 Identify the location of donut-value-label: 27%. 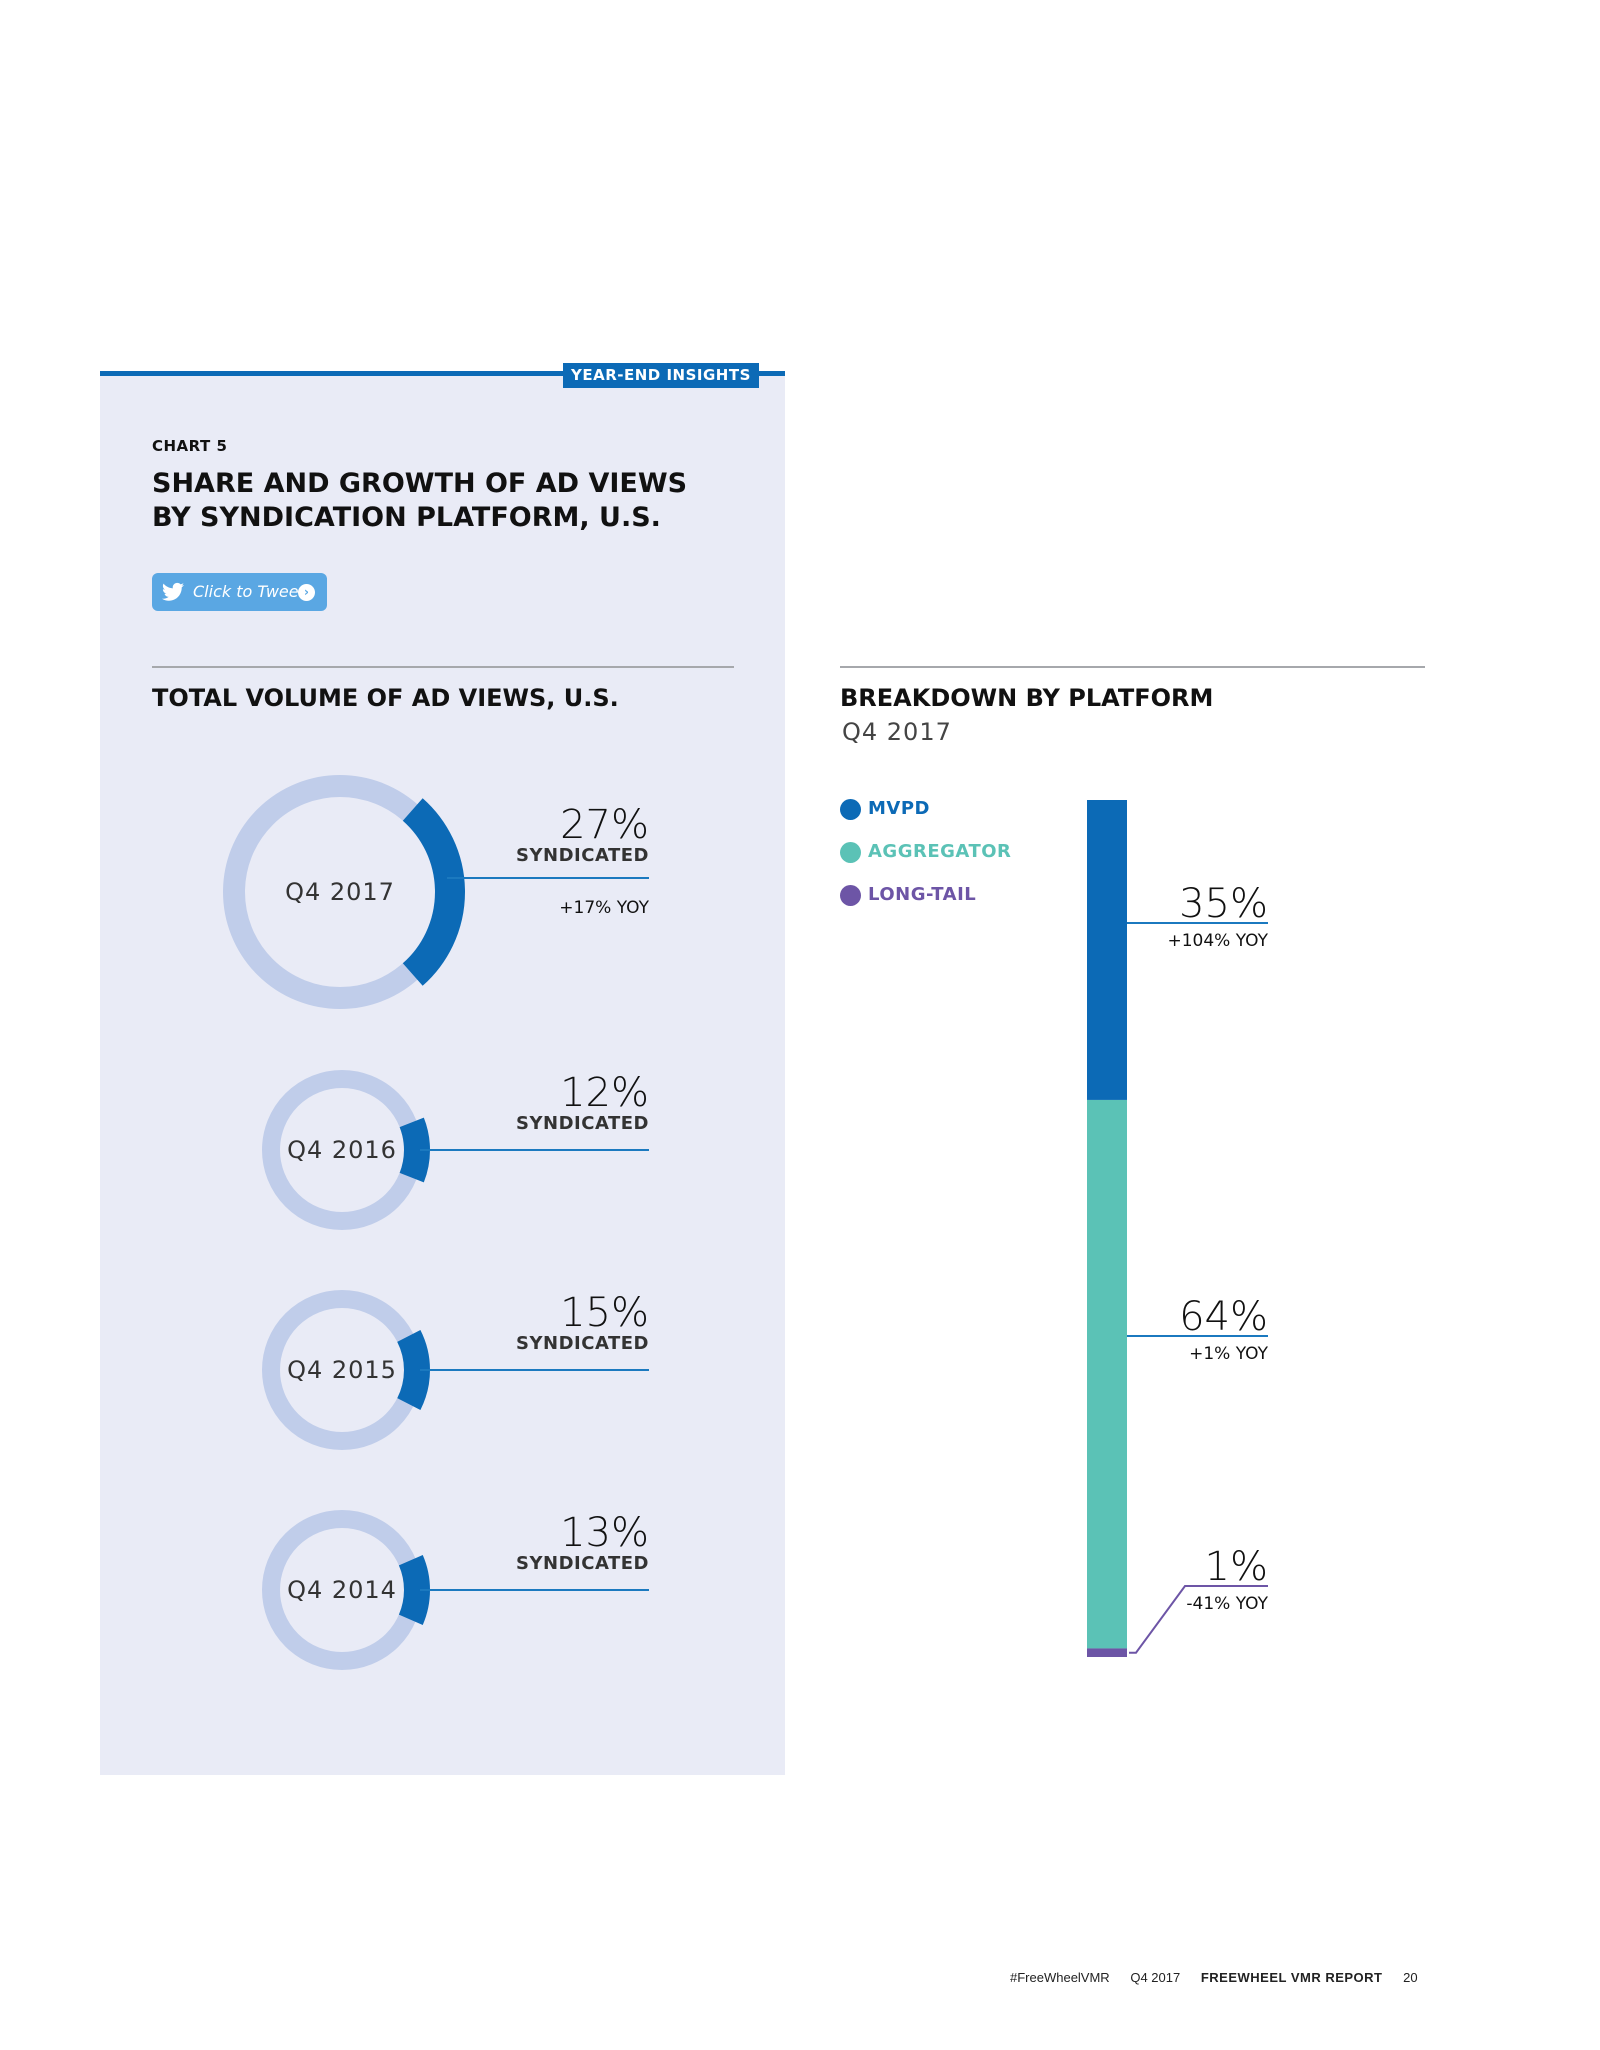
(604, 825).